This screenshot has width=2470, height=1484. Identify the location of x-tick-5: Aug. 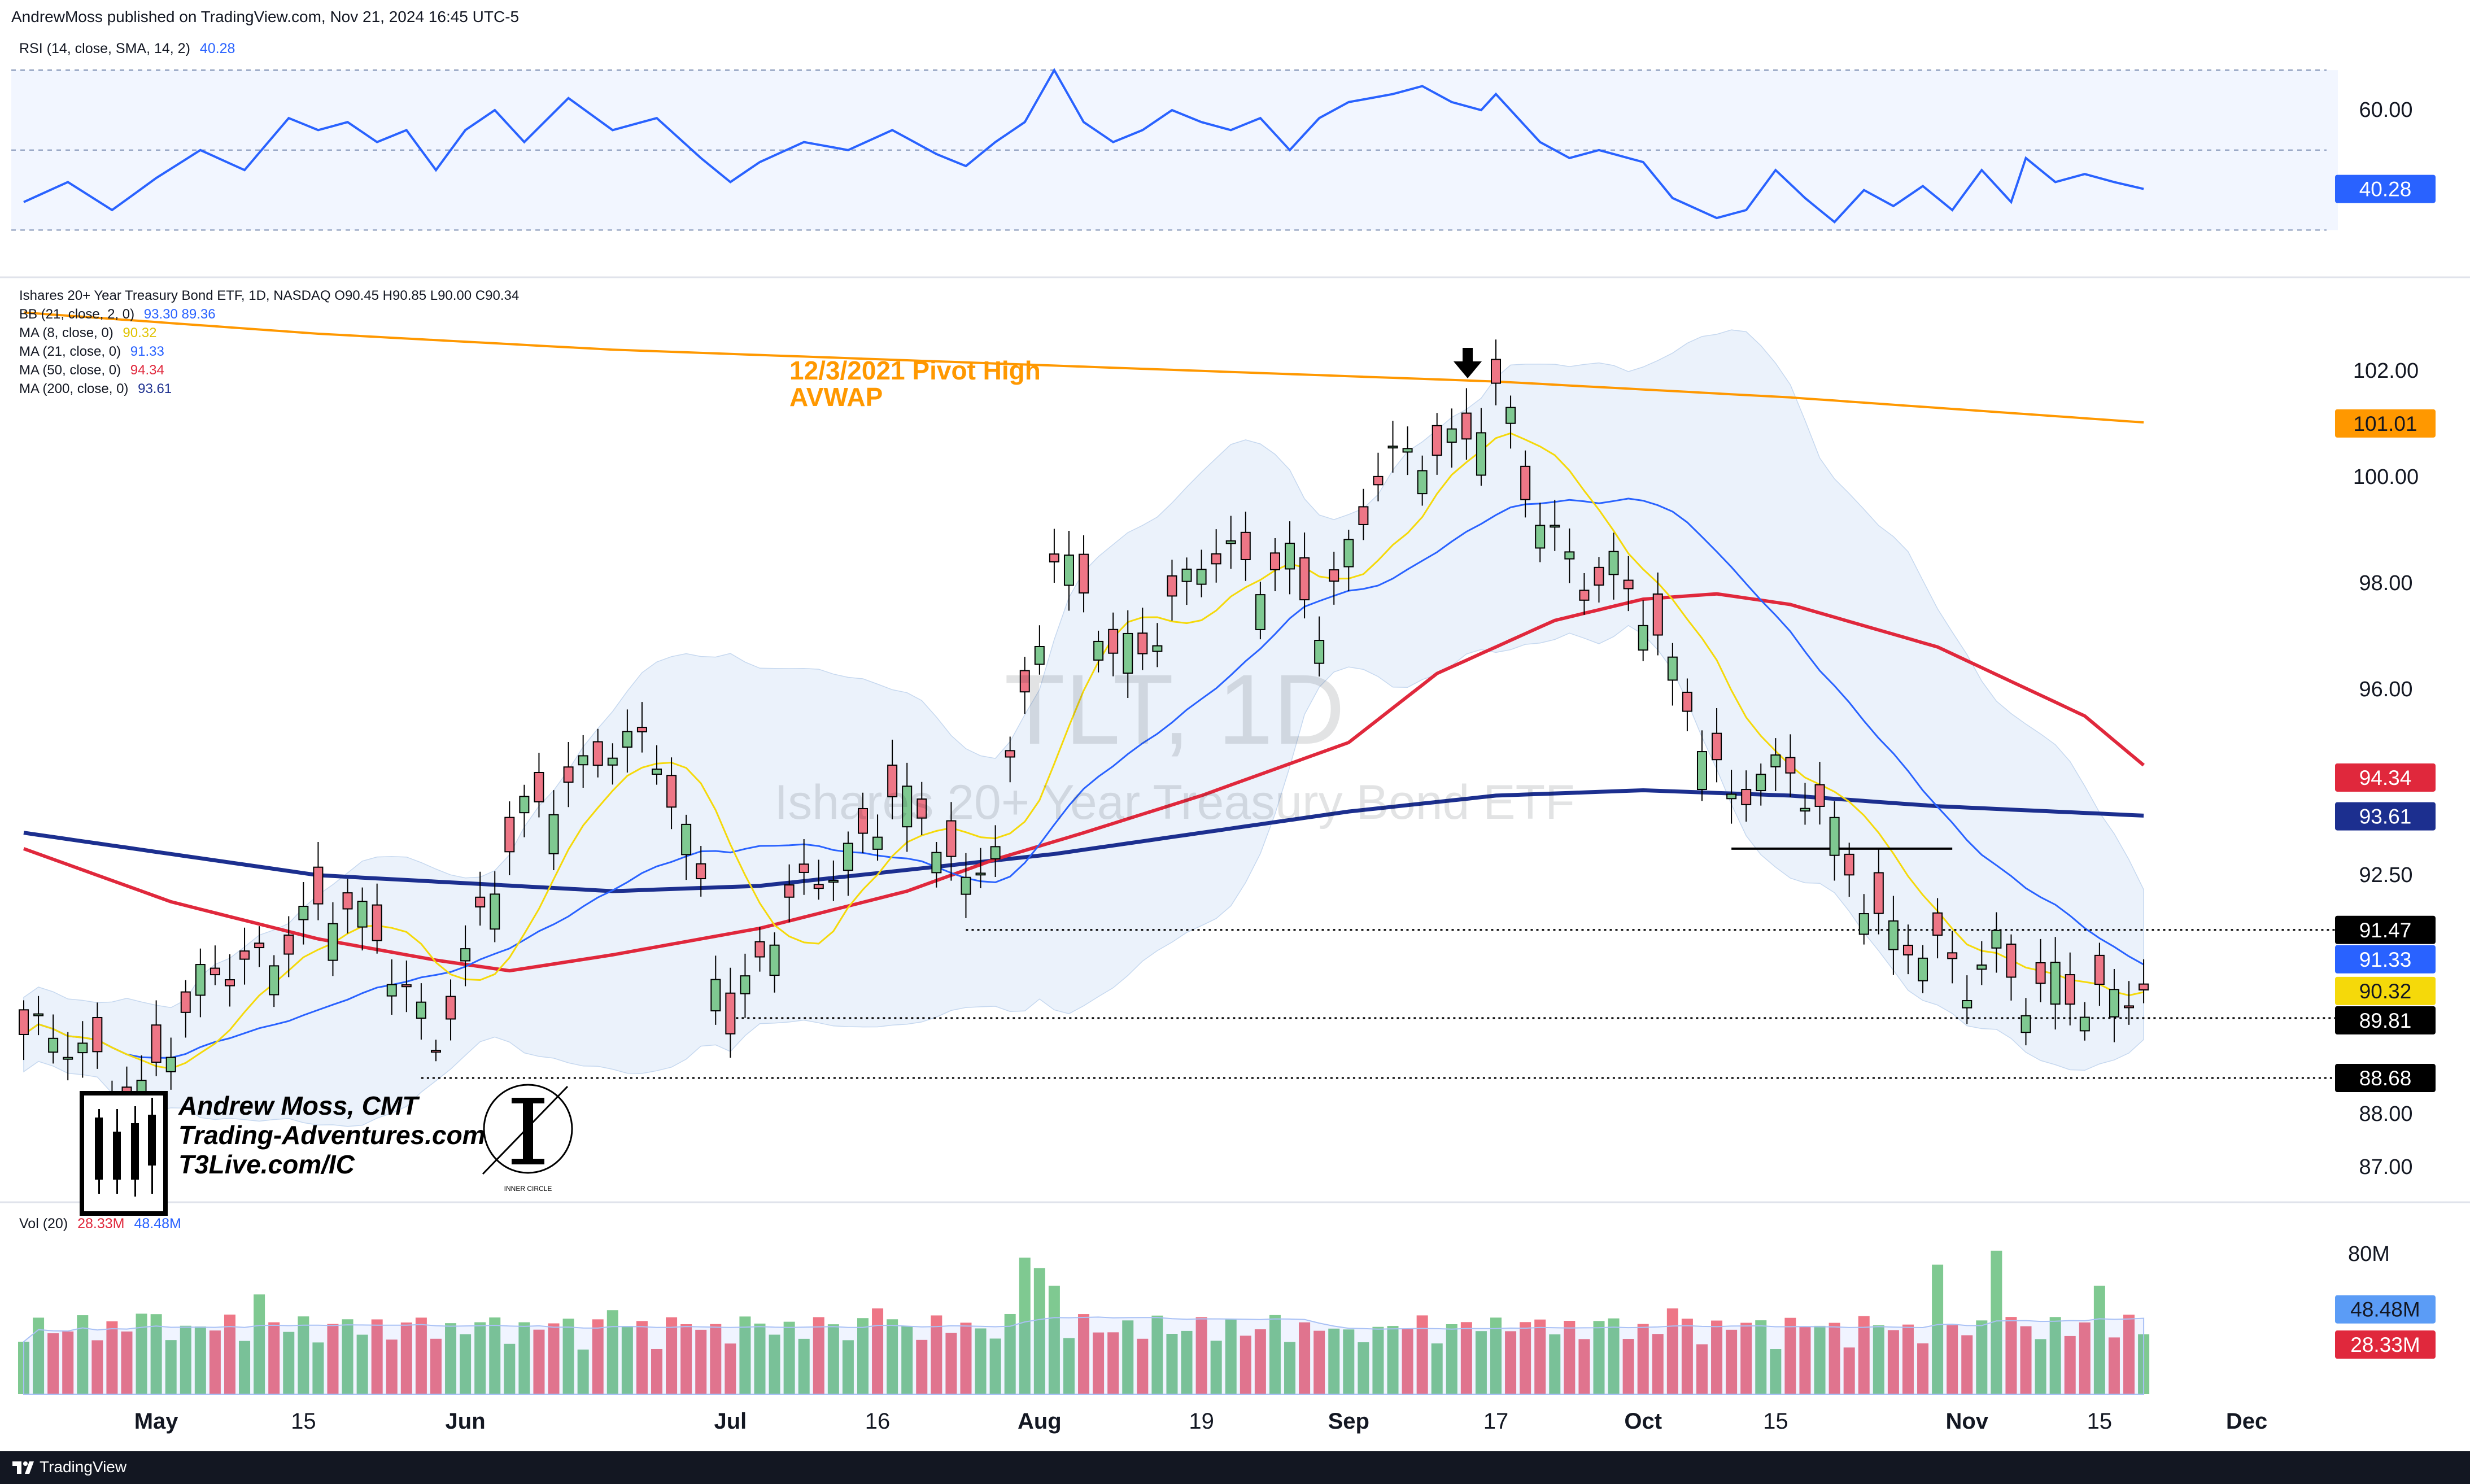
(1040, 1421).